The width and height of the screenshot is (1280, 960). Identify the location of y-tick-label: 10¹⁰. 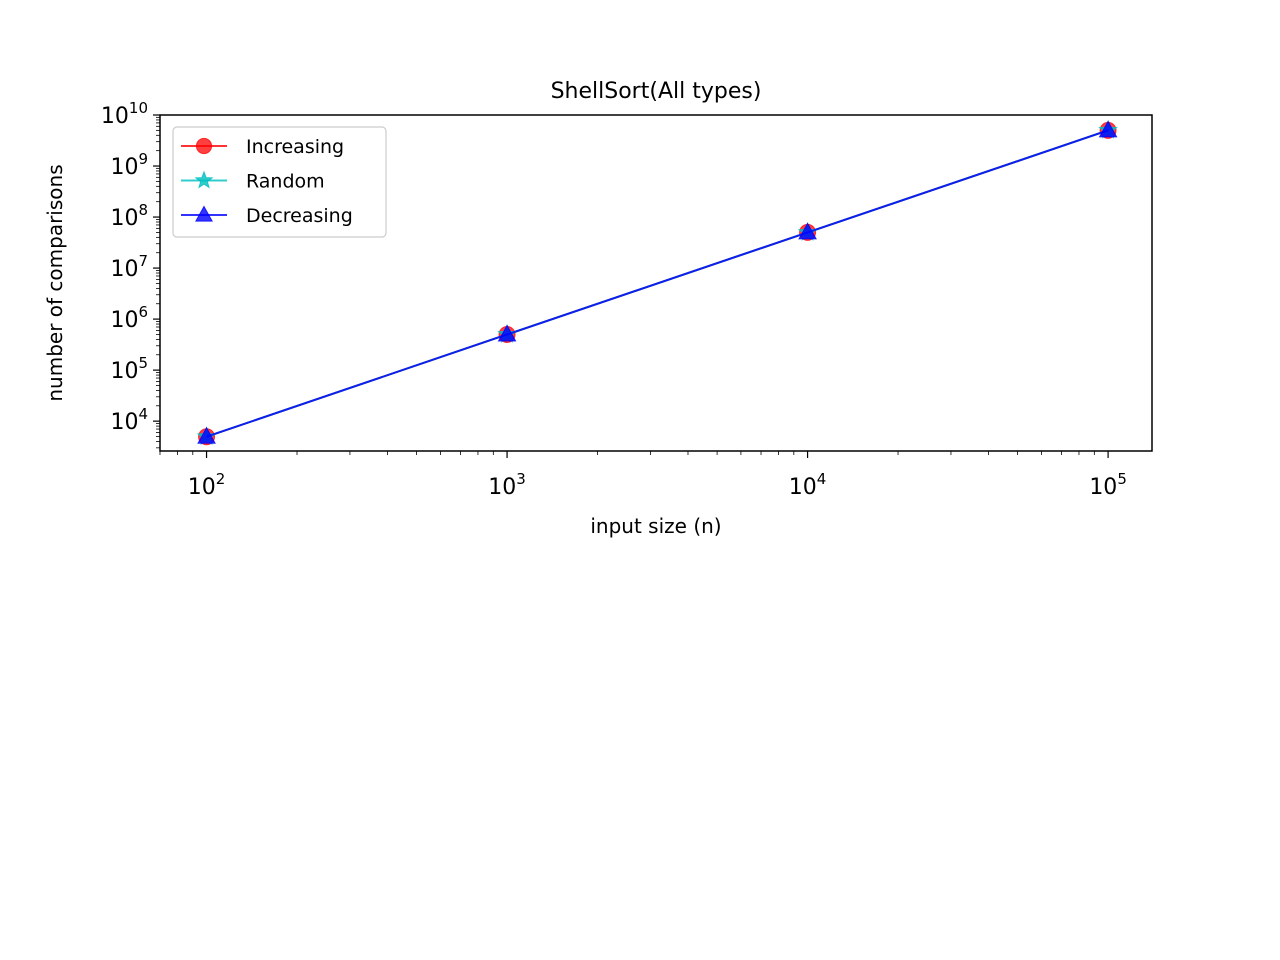
(124, 114).